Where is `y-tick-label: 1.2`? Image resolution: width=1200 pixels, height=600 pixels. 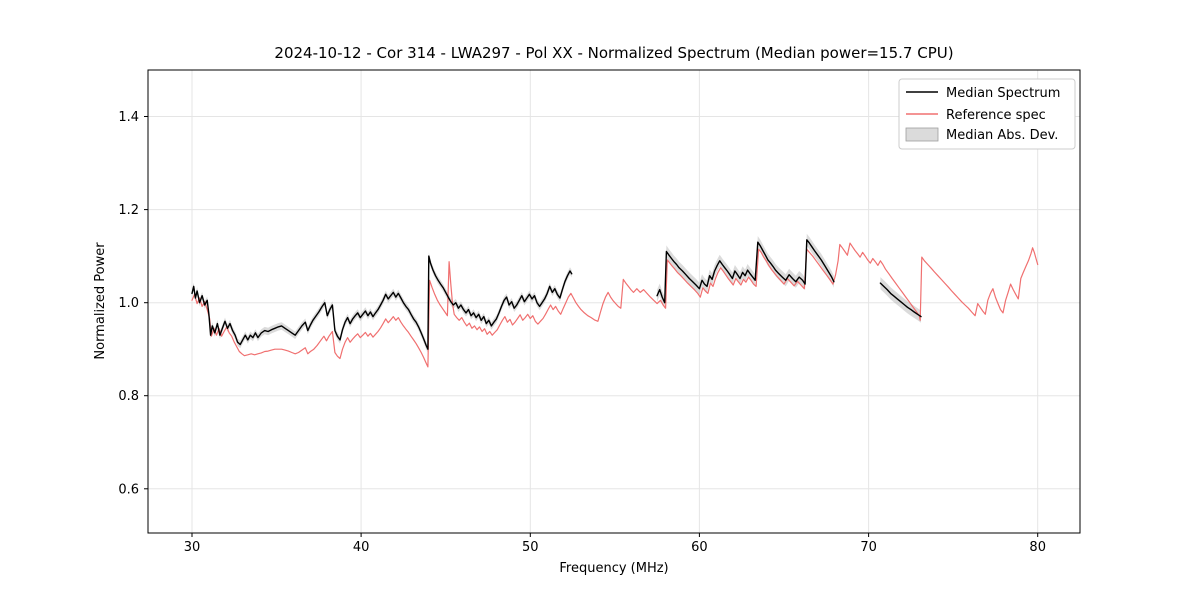
y-tick-label: 1.2 is located at coordinates (128, 210).